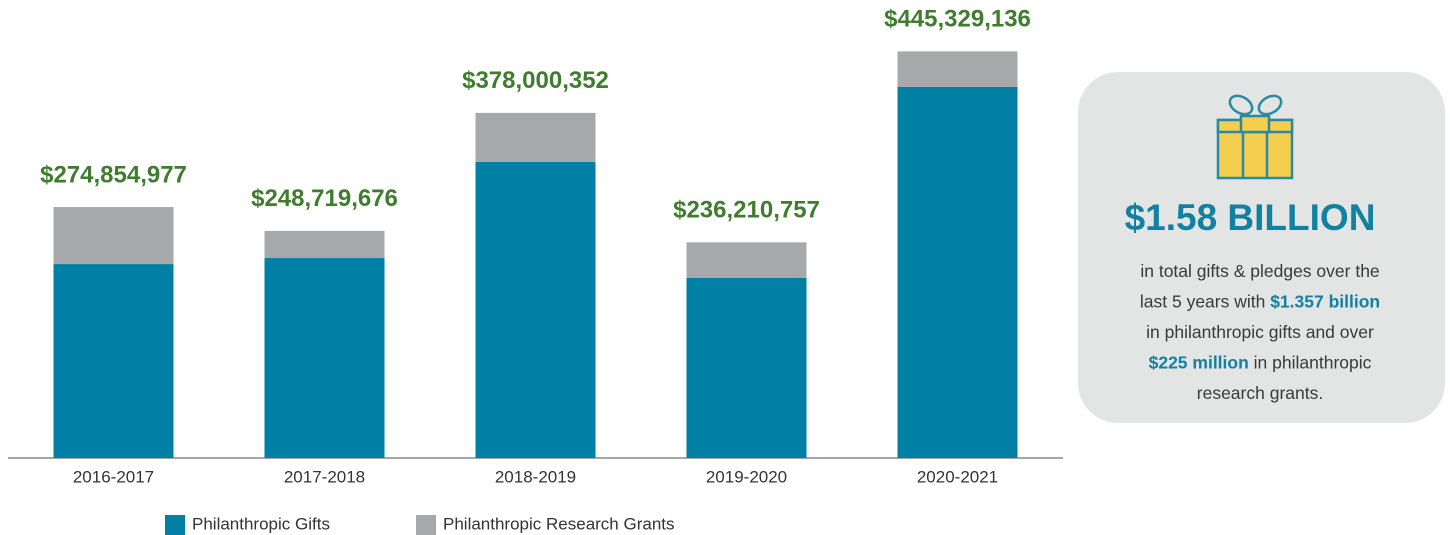 Image resolution: width=1450 pixels, height=535 pixels. I want to click on panel-line: last 5 years with $1.357 billion, so click(1260, 301).